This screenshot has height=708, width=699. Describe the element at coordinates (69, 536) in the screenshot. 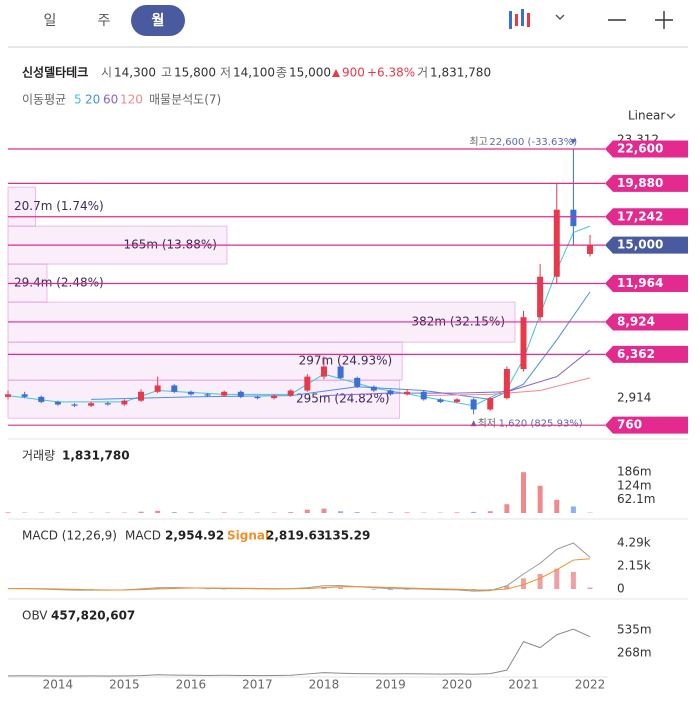

I see `panel-title: MACD (12,26,9)` at that location.